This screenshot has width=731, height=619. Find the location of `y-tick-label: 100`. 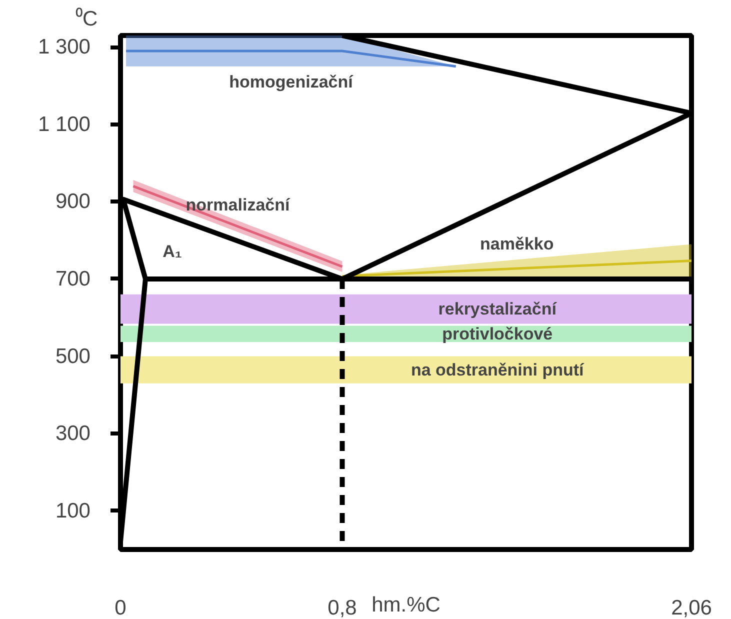

y-tick-label: 100 is located at coordinates (73, 510).